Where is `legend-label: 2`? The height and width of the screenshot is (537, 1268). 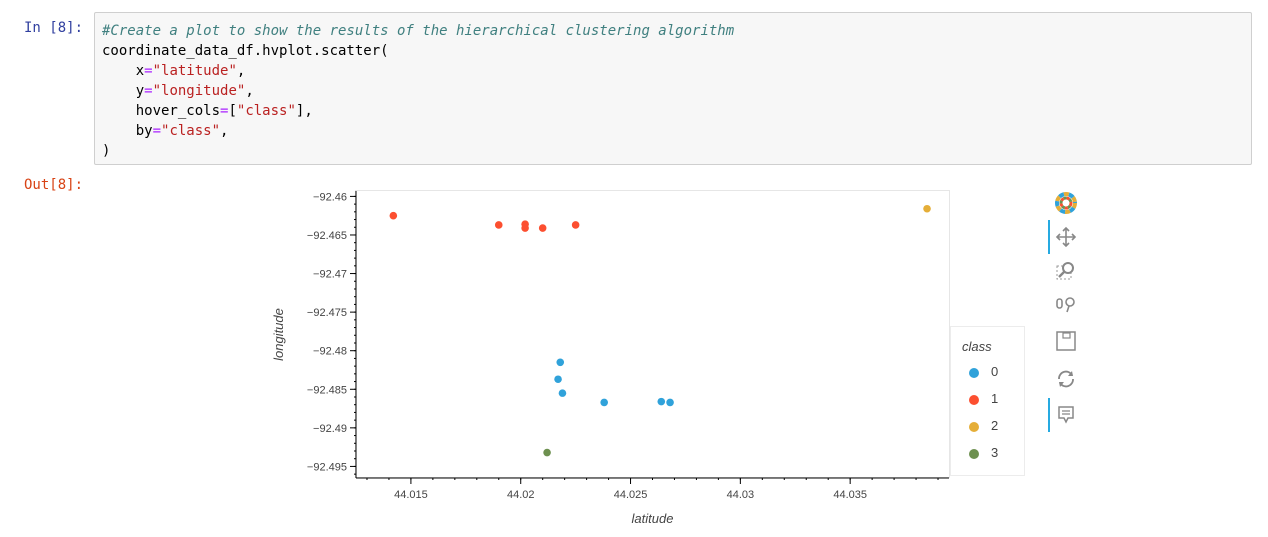 legend-label: 2 is located at coordinates (995, 425).